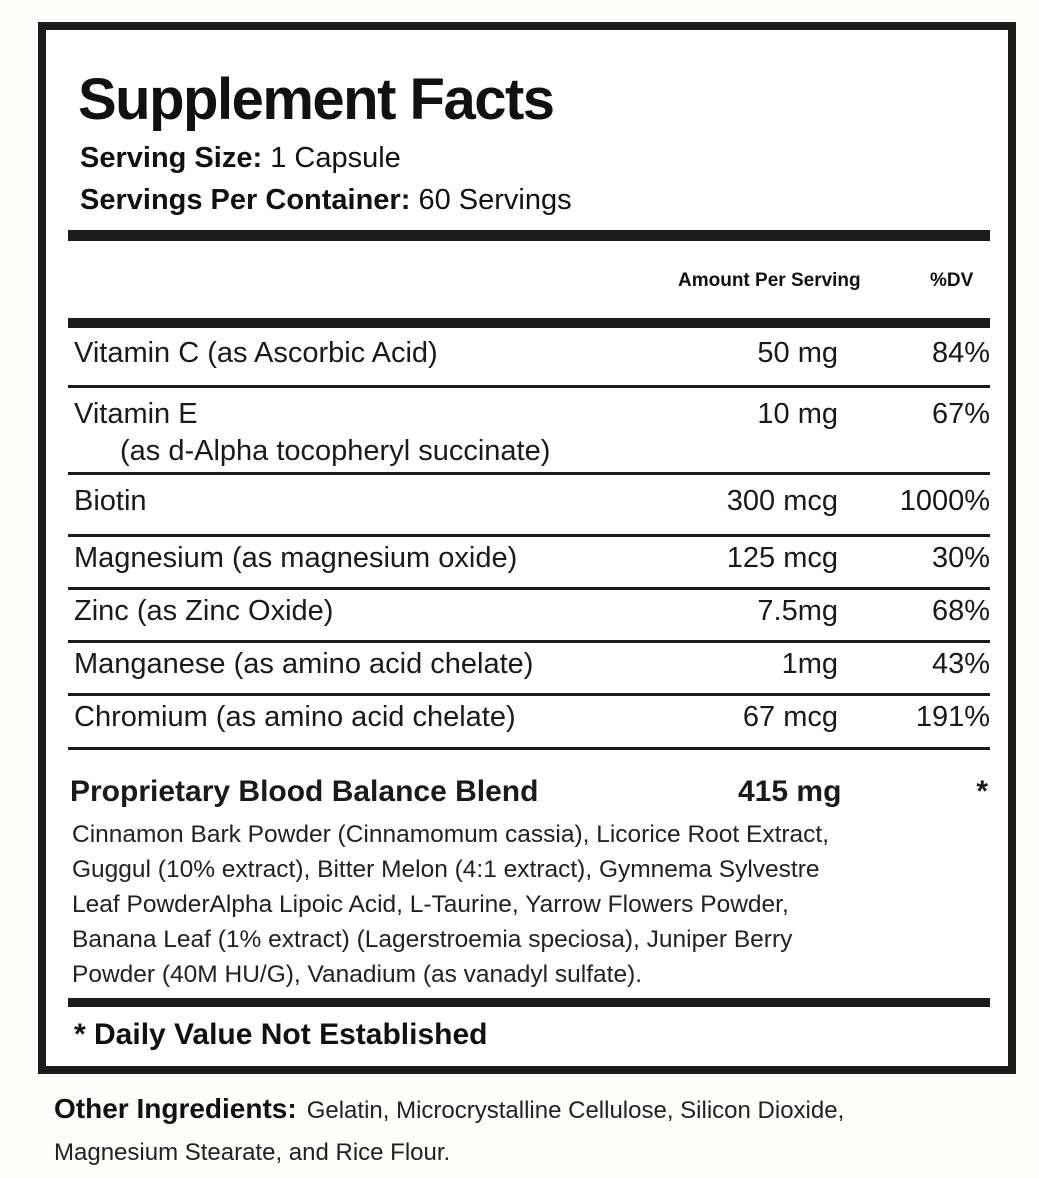 This screenshot has width=1039, height=1178. Describe the element at coordinates (797, 353) in the screenshot. I see `nutrient-amount: 50 mg` at that location.